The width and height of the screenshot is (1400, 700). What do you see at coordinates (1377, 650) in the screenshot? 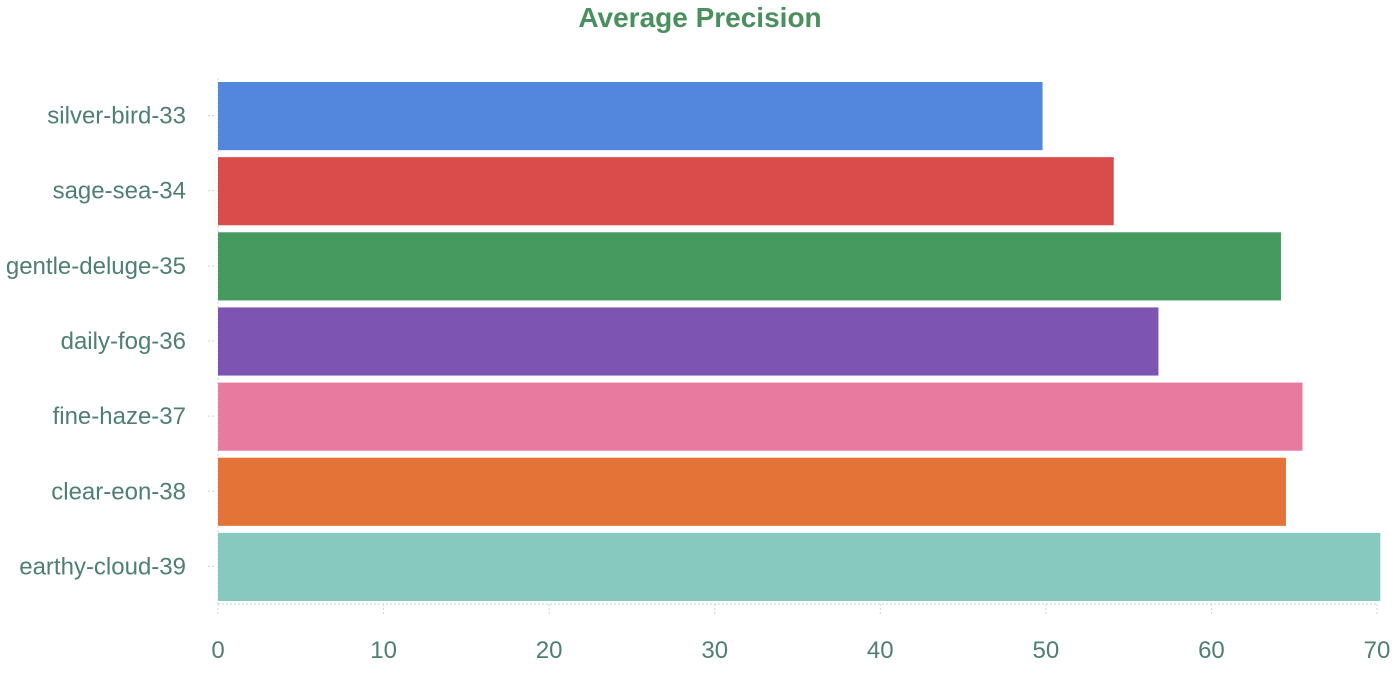
I see `x-tick-label: 70` at bounding box center [1377, 650].